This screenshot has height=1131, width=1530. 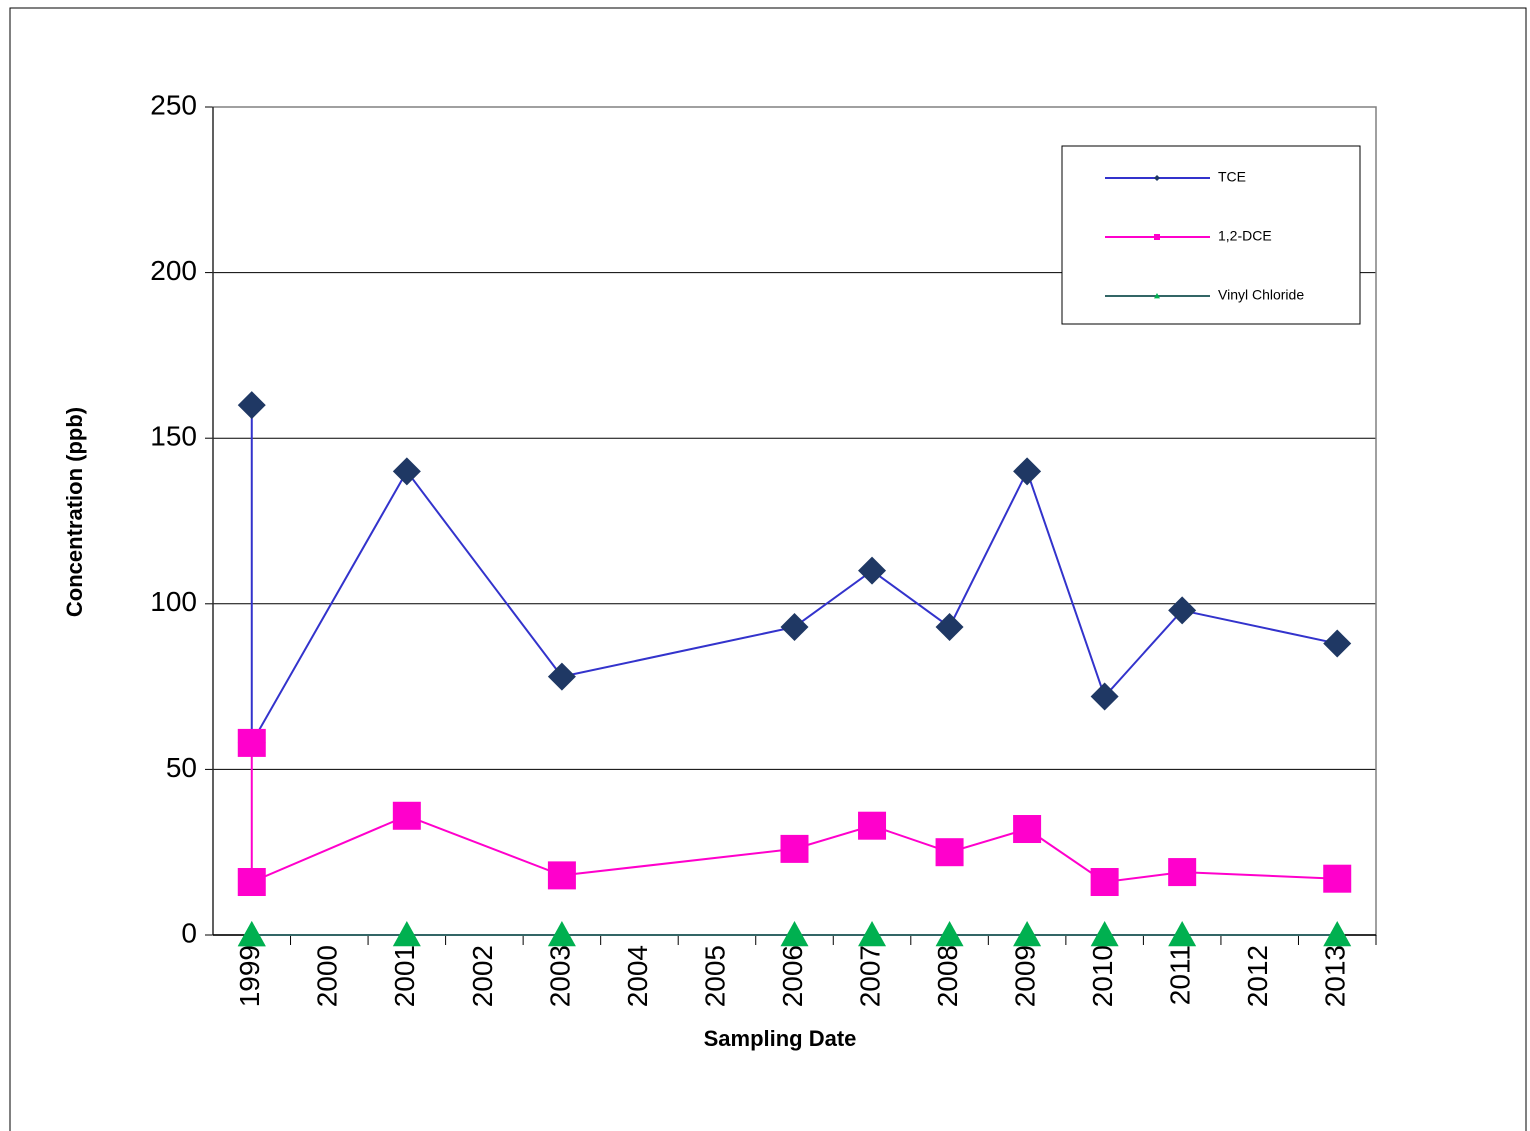 I want to click on legend: TCE 1,2-DCE Vinyl Chloride, so click(x=1211, y=235).